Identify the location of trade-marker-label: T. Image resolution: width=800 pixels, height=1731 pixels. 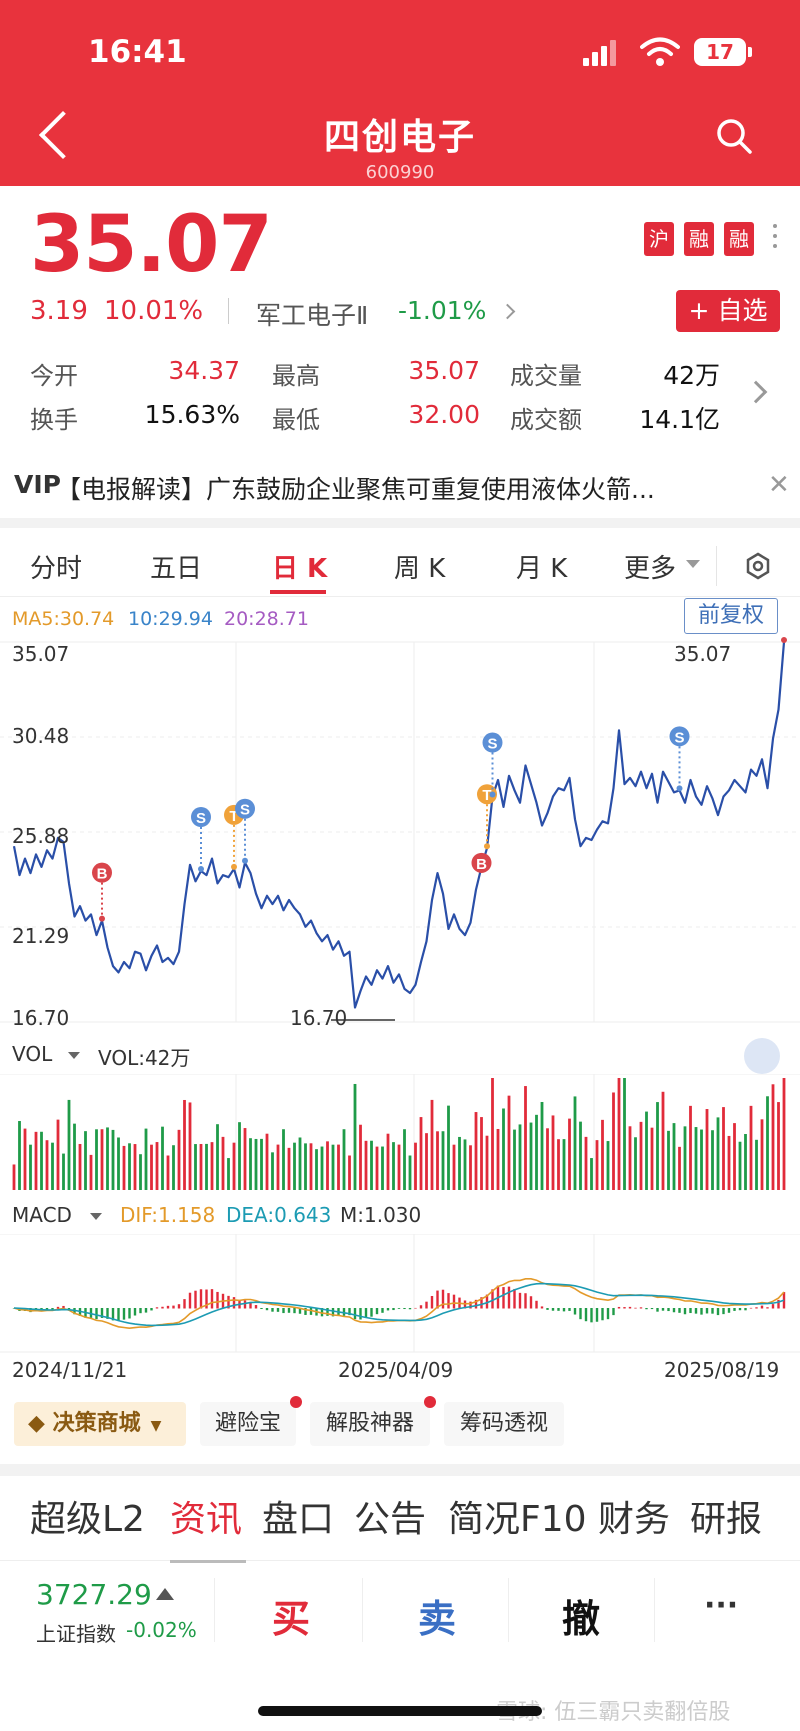
(486, 795).